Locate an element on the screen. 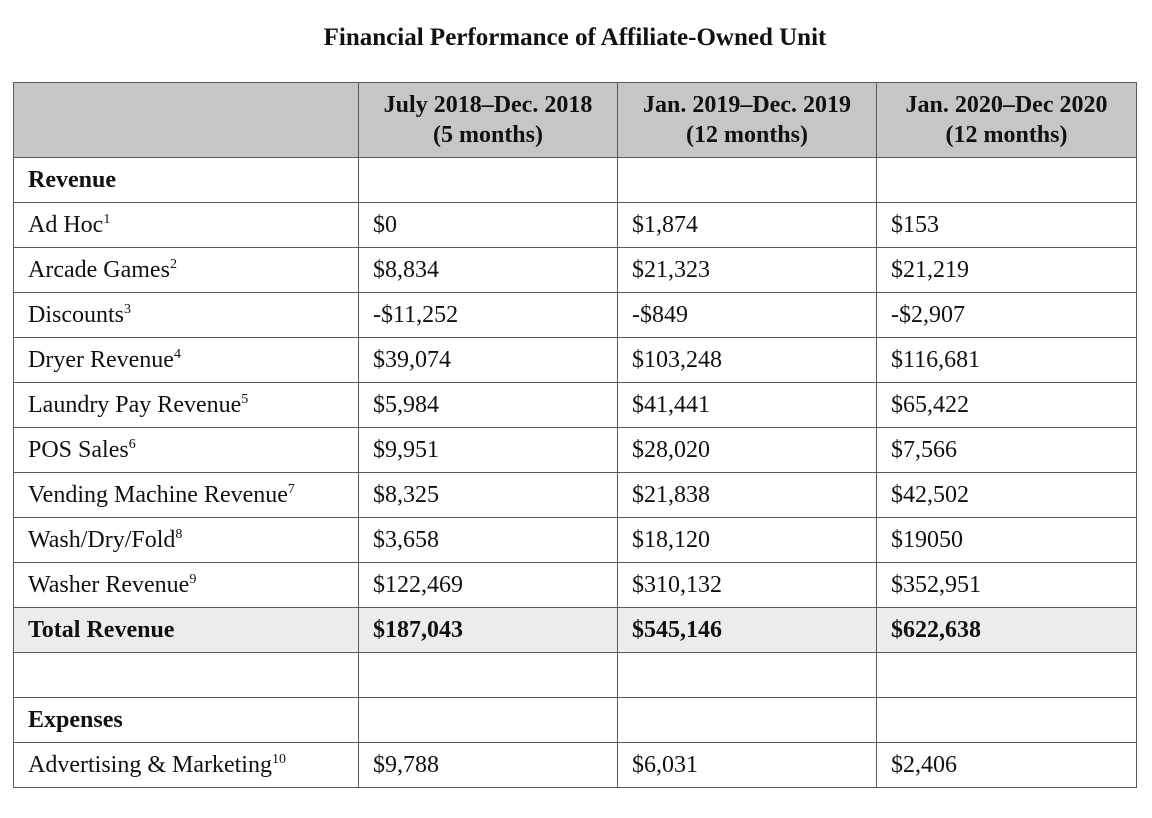 This screenshot has width=1152, height=818. cell-2020: $7,566 is located at coordinates (1006, 450).